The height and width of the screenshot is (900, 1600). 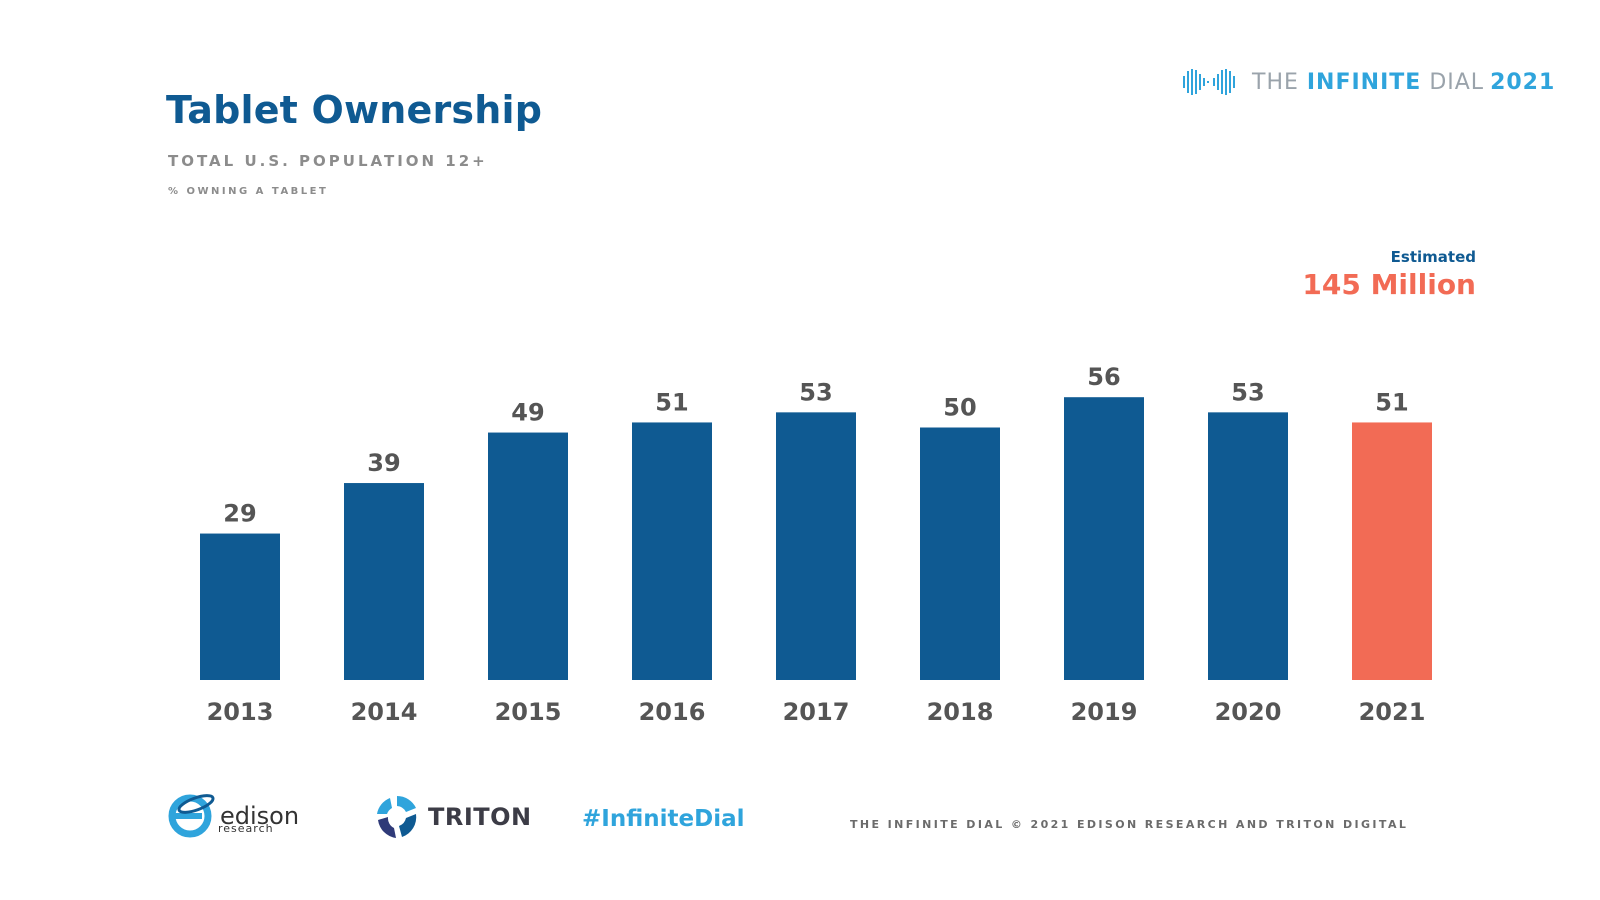 What do you see at coordinates (1248, 712) in the screenshot?
I see `x-tick-label-2020: 2020` at bounding box center [1248, 712].